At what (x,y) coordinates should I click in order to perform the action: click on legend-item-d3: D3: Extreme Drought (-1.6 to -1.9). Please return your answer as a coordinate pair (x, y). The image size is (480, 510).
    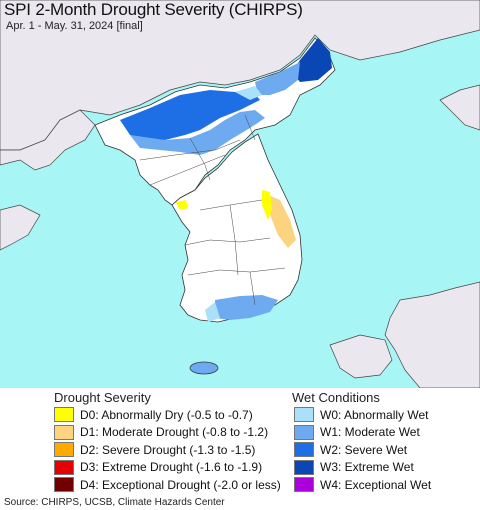
    Looking at the image, I should click on (168, 468).